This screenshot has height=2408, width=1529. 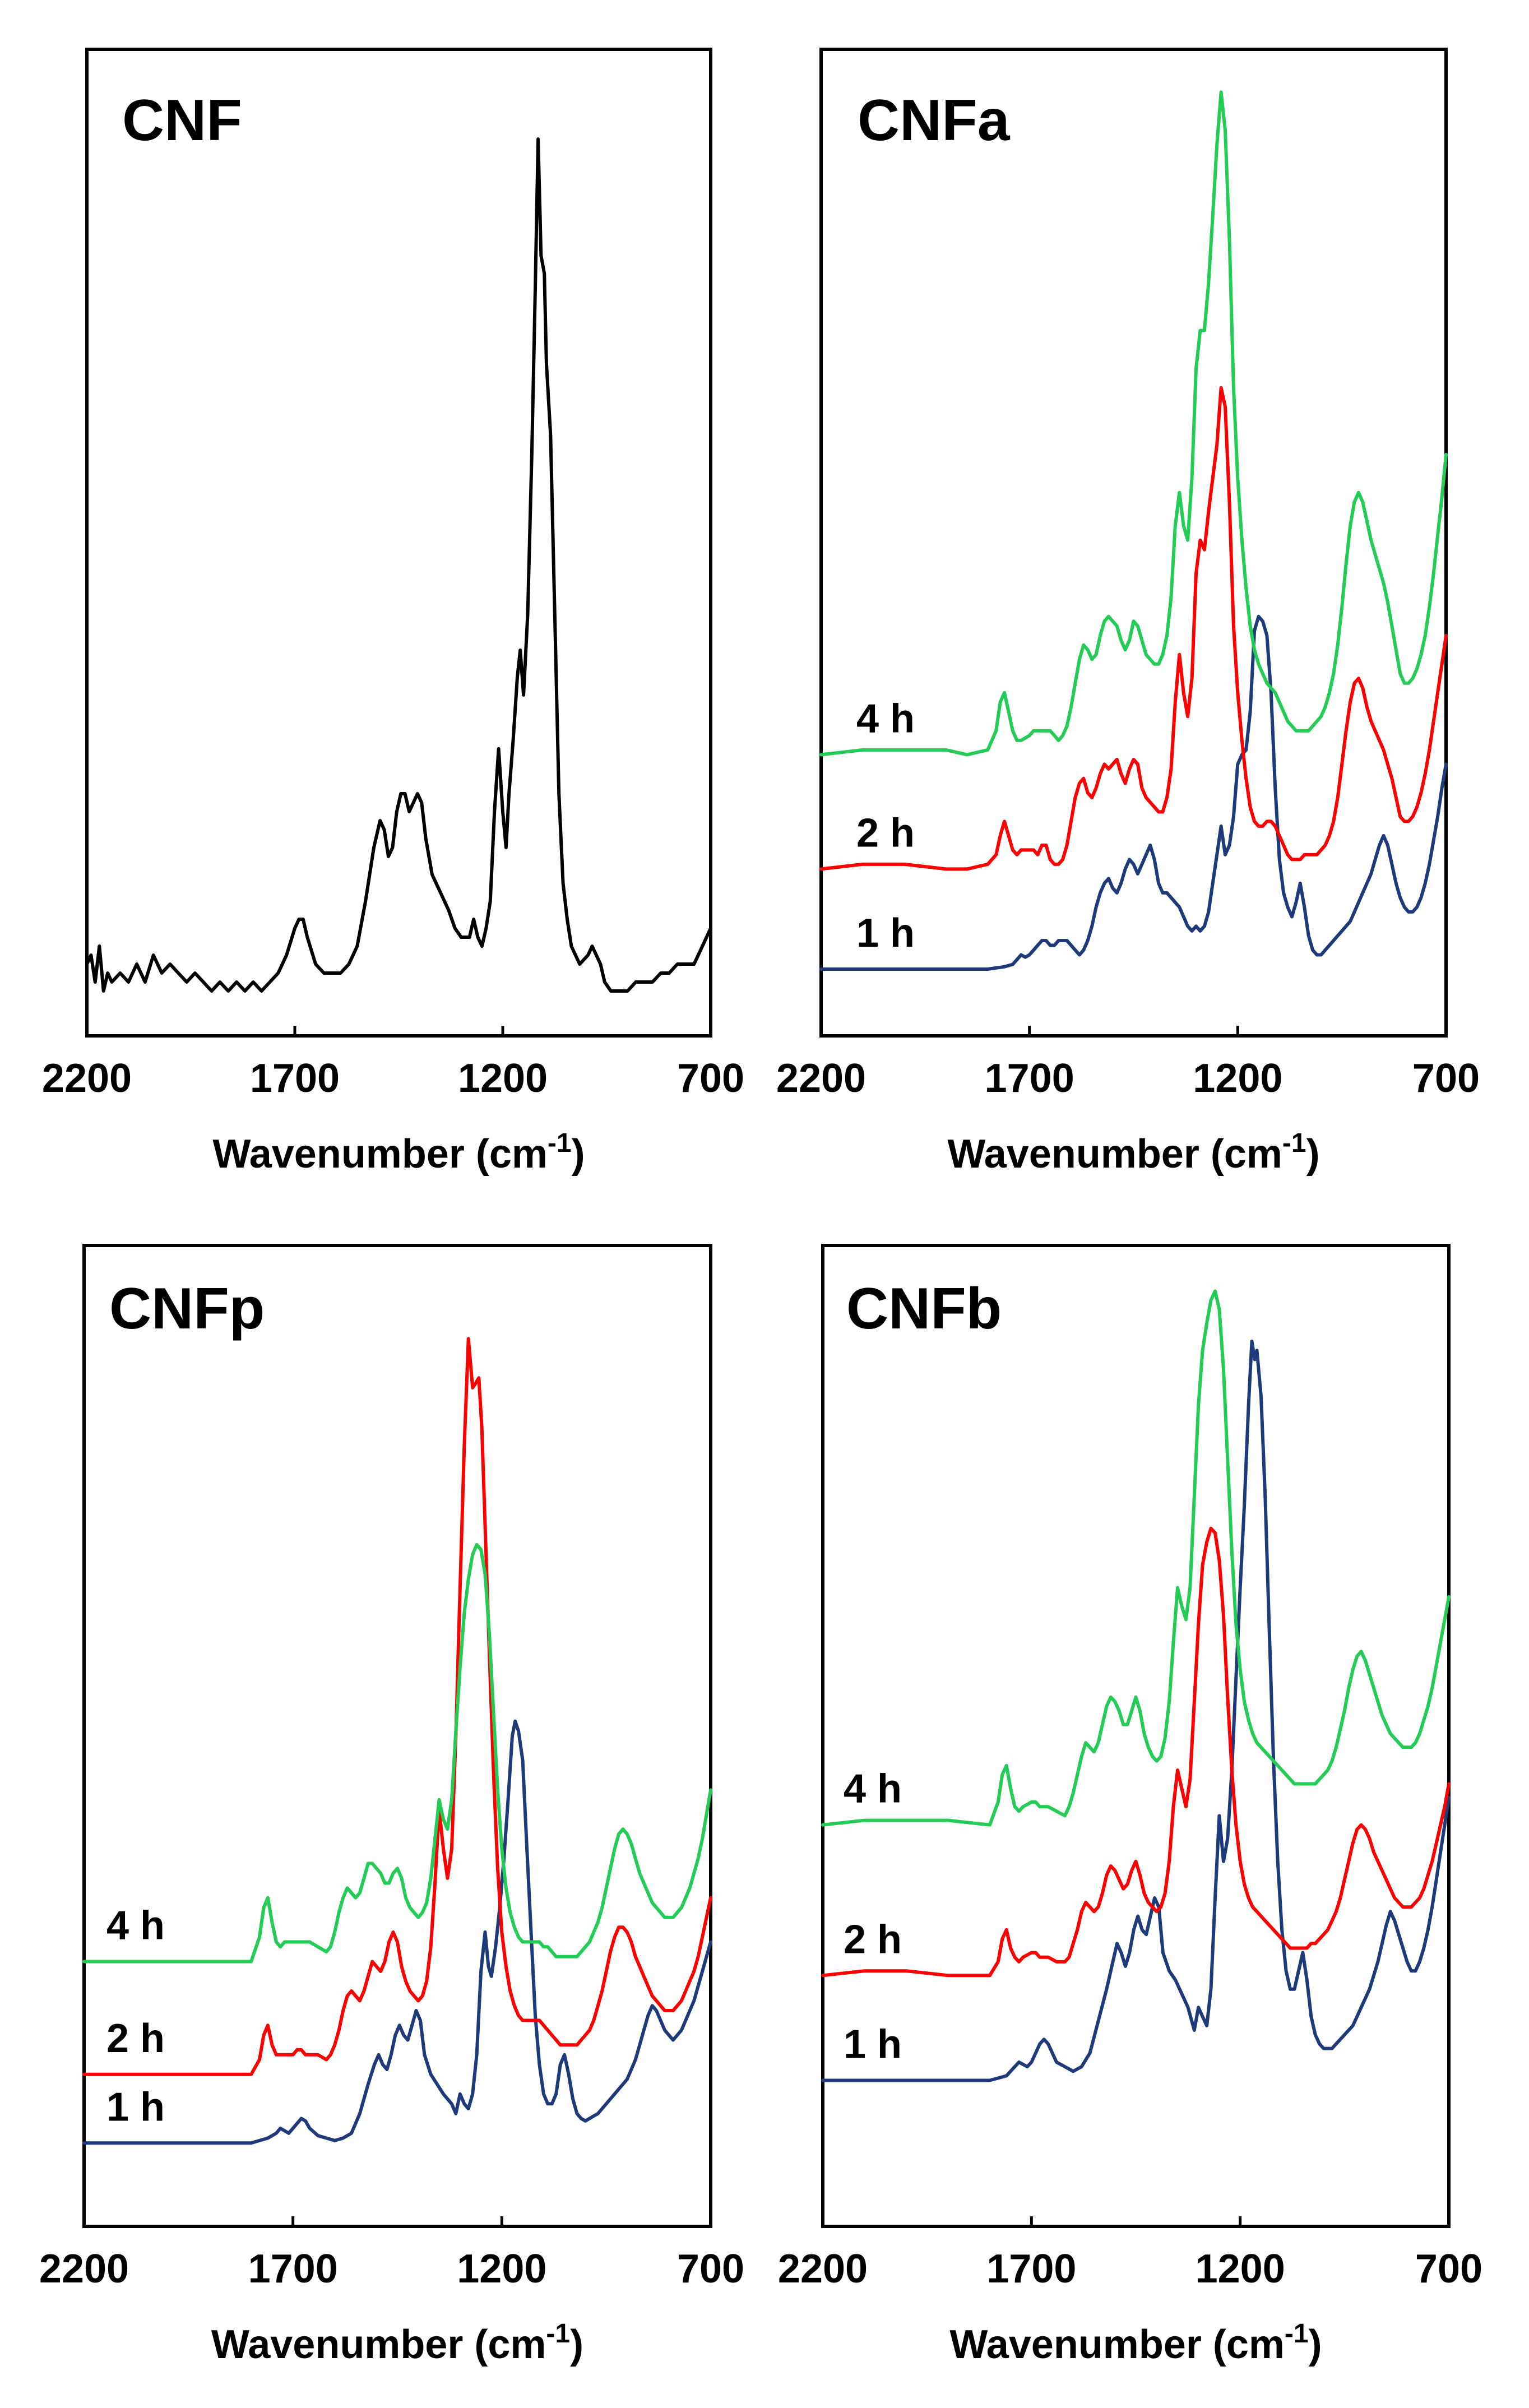 I want to click on panel-title: CNFp, so click(x=187, y=1308).